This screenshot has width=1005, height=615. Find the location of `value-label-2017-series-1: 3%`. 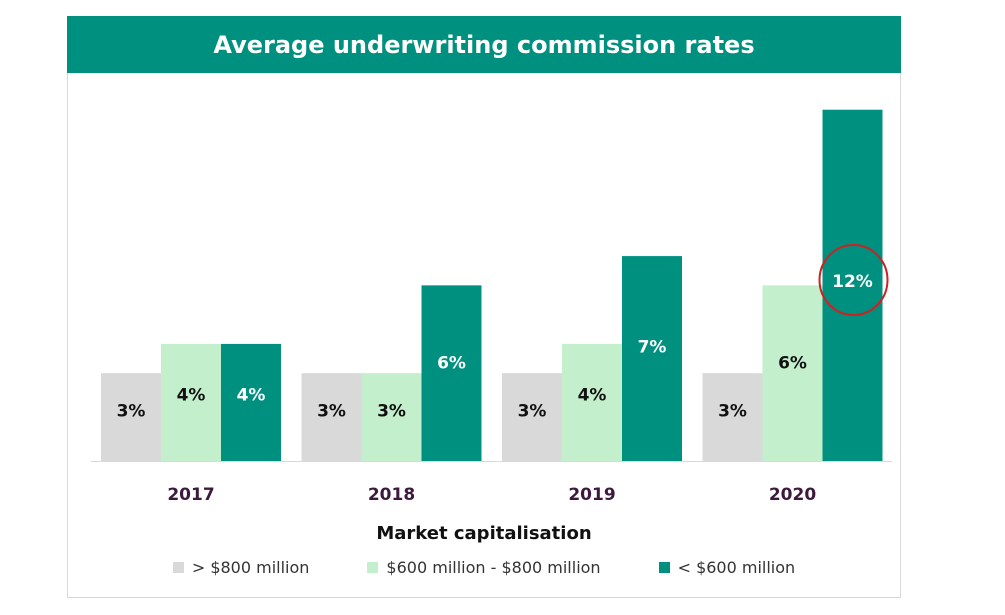

value-label-2017-series-1: 3% is located at coordinates (131, 412).